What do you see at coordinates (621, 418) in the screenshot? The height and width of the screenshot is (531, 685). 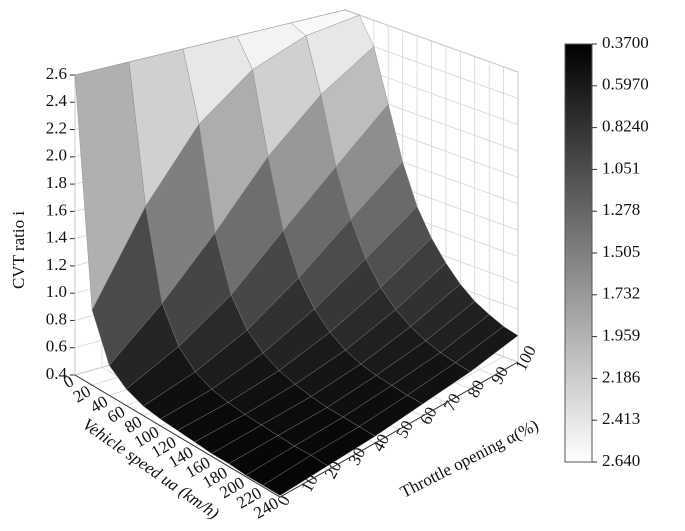 I see `colorbar-label: 2.413` at bounding box center [621, 418].